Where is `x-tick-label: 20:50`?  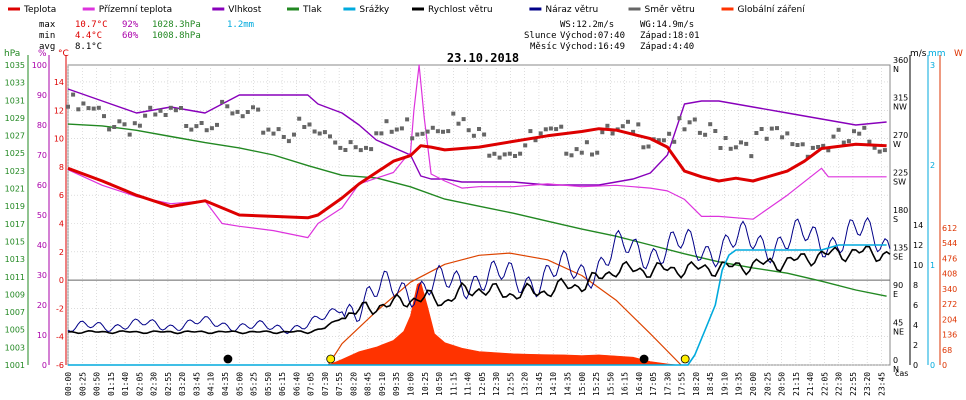 x-tick-label: 20:50 is located at coordinates (782, 384).